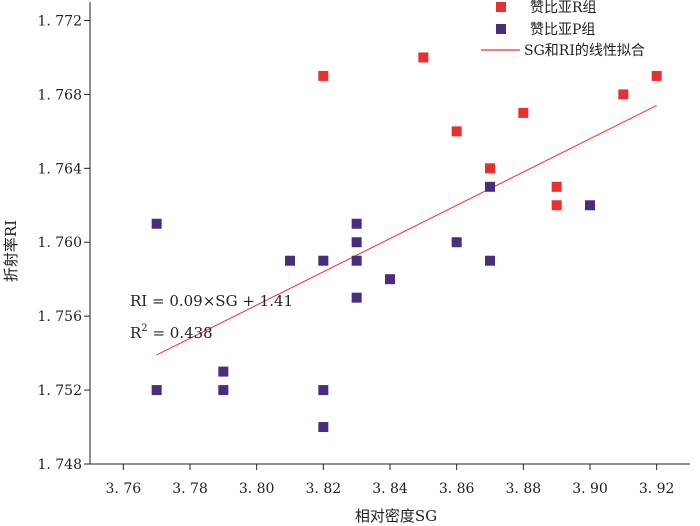 This screenshot has width=700, height=526. What do you see at coordinates (501, 29) in the screenshot?
I see `legend-marker-p-group` at bounding box center [501, 29].